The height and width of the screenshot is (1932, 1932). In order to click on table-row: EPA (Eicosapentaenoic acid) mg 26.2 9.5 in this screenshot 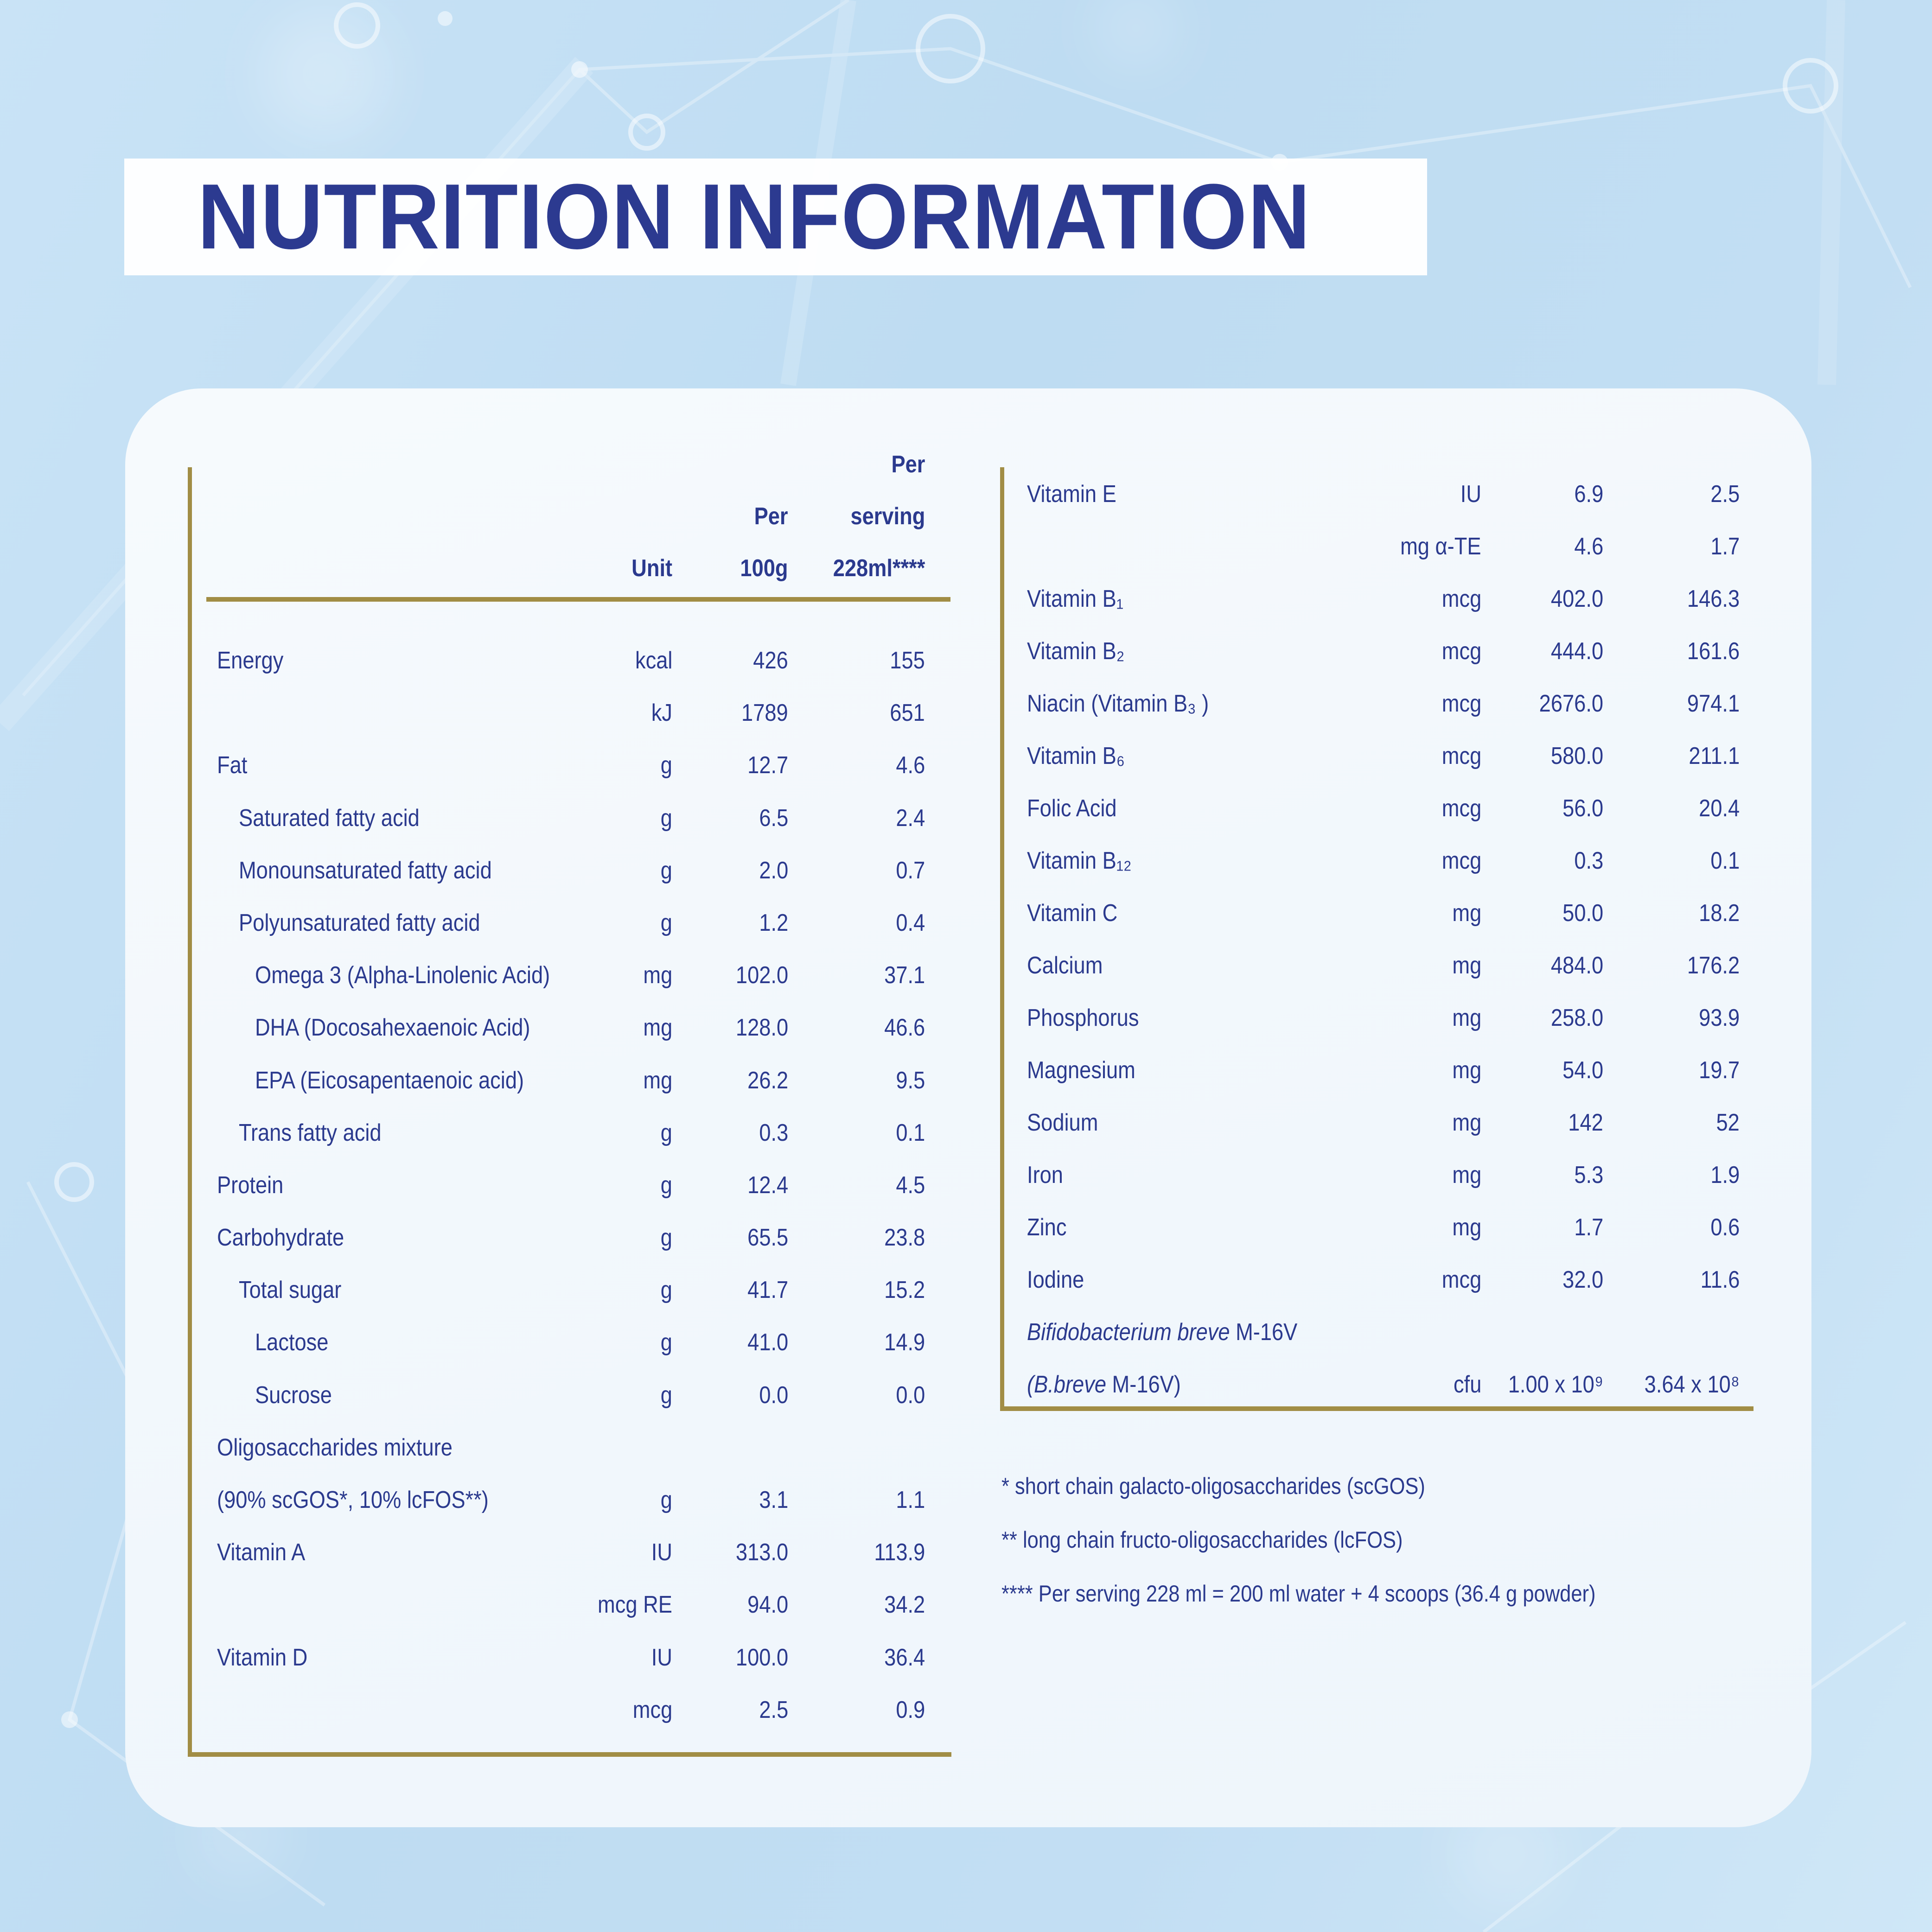, I will do `click(570, 1081)`.